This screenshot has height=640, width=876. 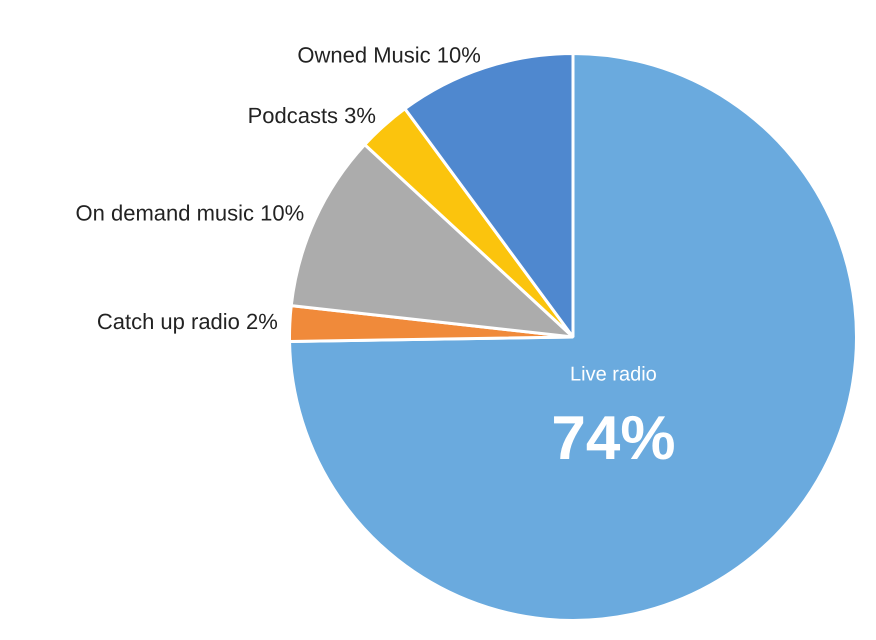 What do you see at coordinates (613, 374) in the screenshot?
I see `slice-label: Live radio` at bounding box center [613, 374].